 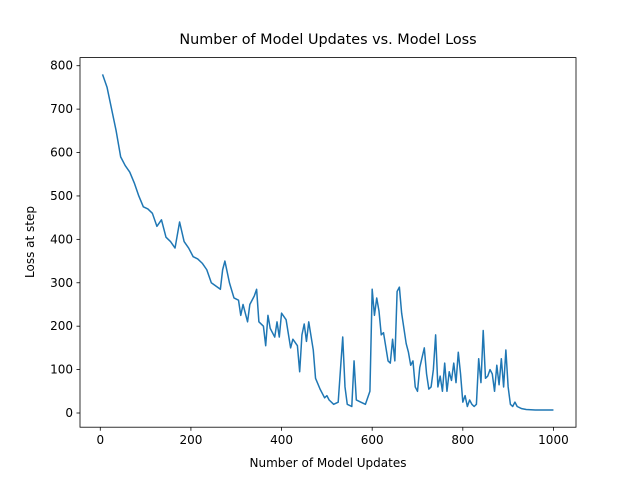 I want to click on x-tick-label: 200, so click(x=190, y=440).